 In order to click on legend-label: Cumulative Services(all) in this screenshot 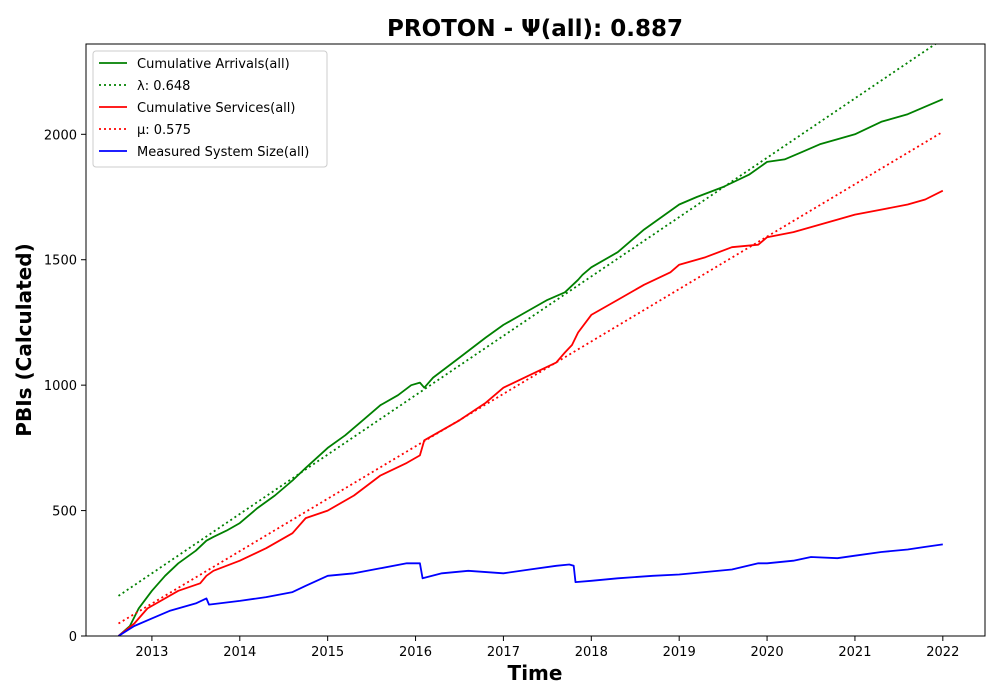, I will do `click(216, 108)`.